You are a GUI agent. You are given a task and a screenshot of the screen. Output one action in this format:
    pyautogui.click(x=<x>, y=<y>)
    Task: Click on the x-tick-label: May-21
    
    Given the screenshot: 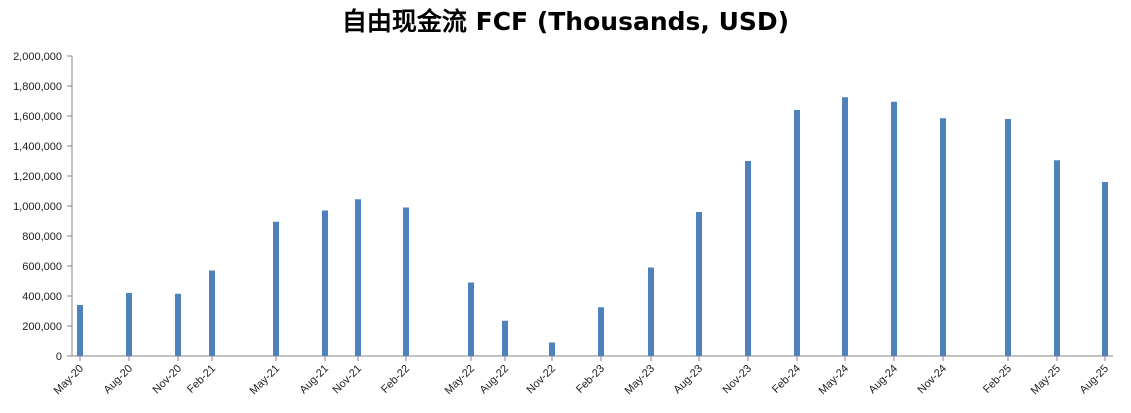 What is the action you would take?
    pyautogui.click(x=265, y=380)
    